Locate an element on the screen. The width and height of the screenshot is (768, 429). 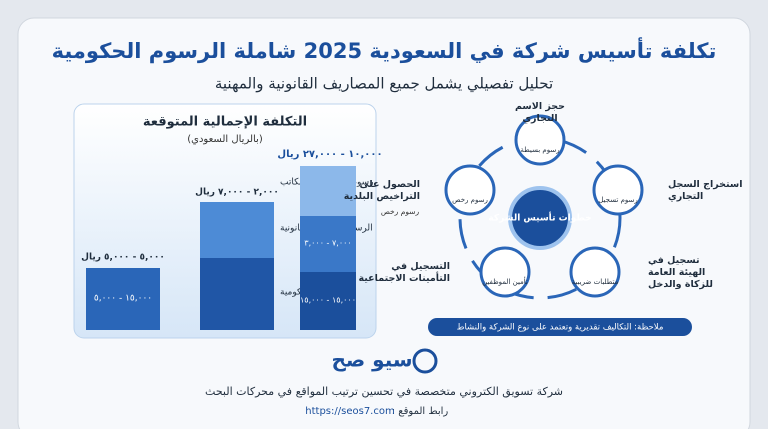
card-title: التكلفة الإجمالية المتوقعة is located at coordinates (225, 122).